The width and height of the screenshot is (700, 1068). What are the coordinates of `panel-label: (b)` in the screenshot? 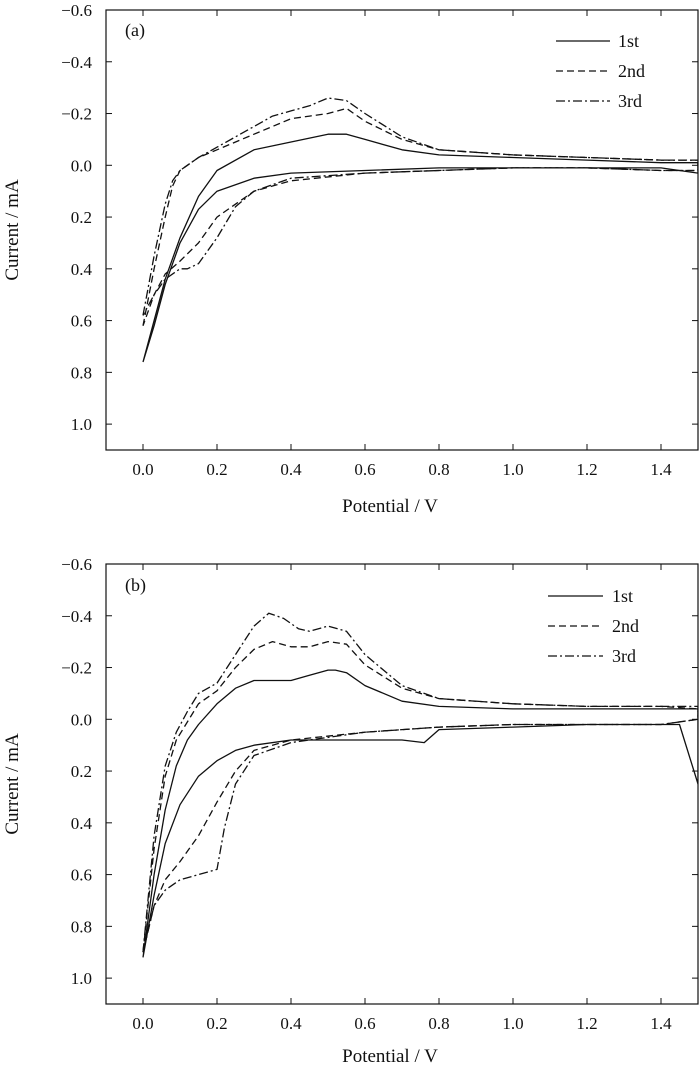 It's located at (135, 585).